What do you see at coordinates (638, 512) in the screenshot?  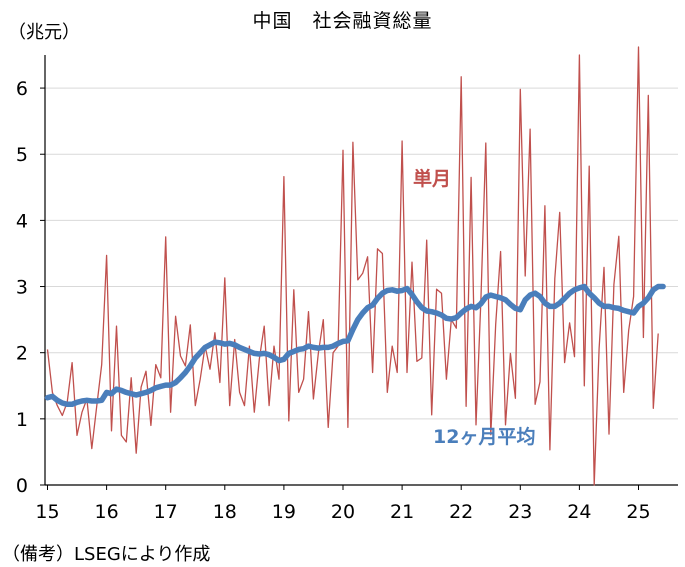 I see `x-tick-label: 25` at bounding box center [638, 512].